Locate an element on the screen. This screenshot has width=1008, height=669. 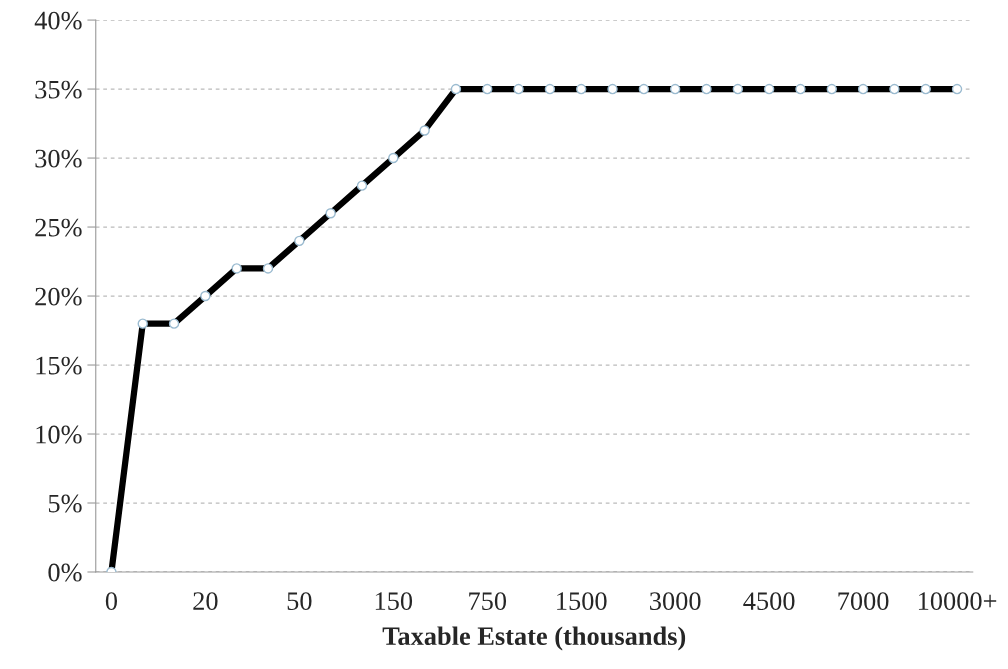
x-tick-label: 4500 is located at coordinates (769, 601).